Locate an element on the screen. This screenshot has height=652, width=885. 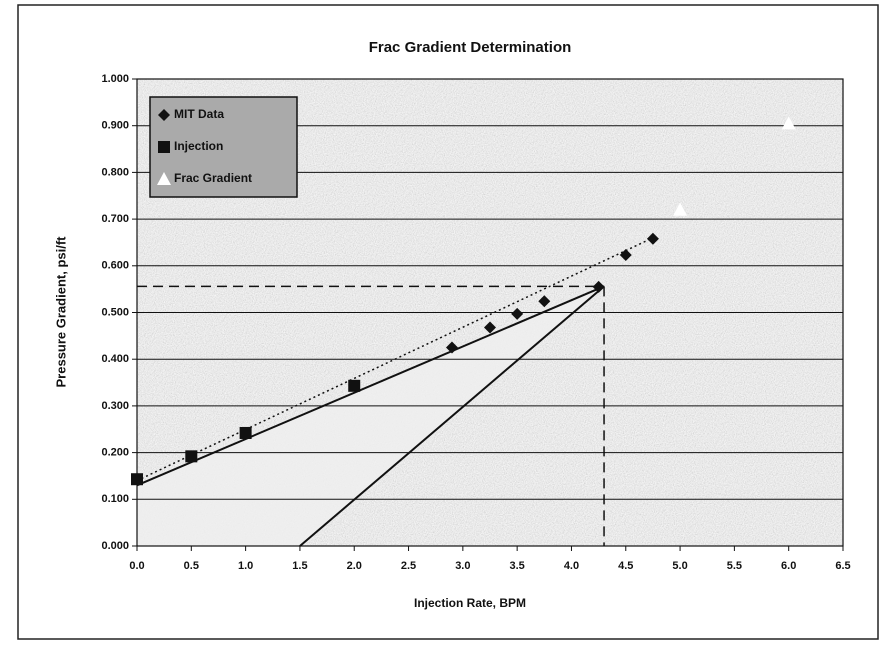
x-tick-label: 1.5 is located at coordinates (299, 566).